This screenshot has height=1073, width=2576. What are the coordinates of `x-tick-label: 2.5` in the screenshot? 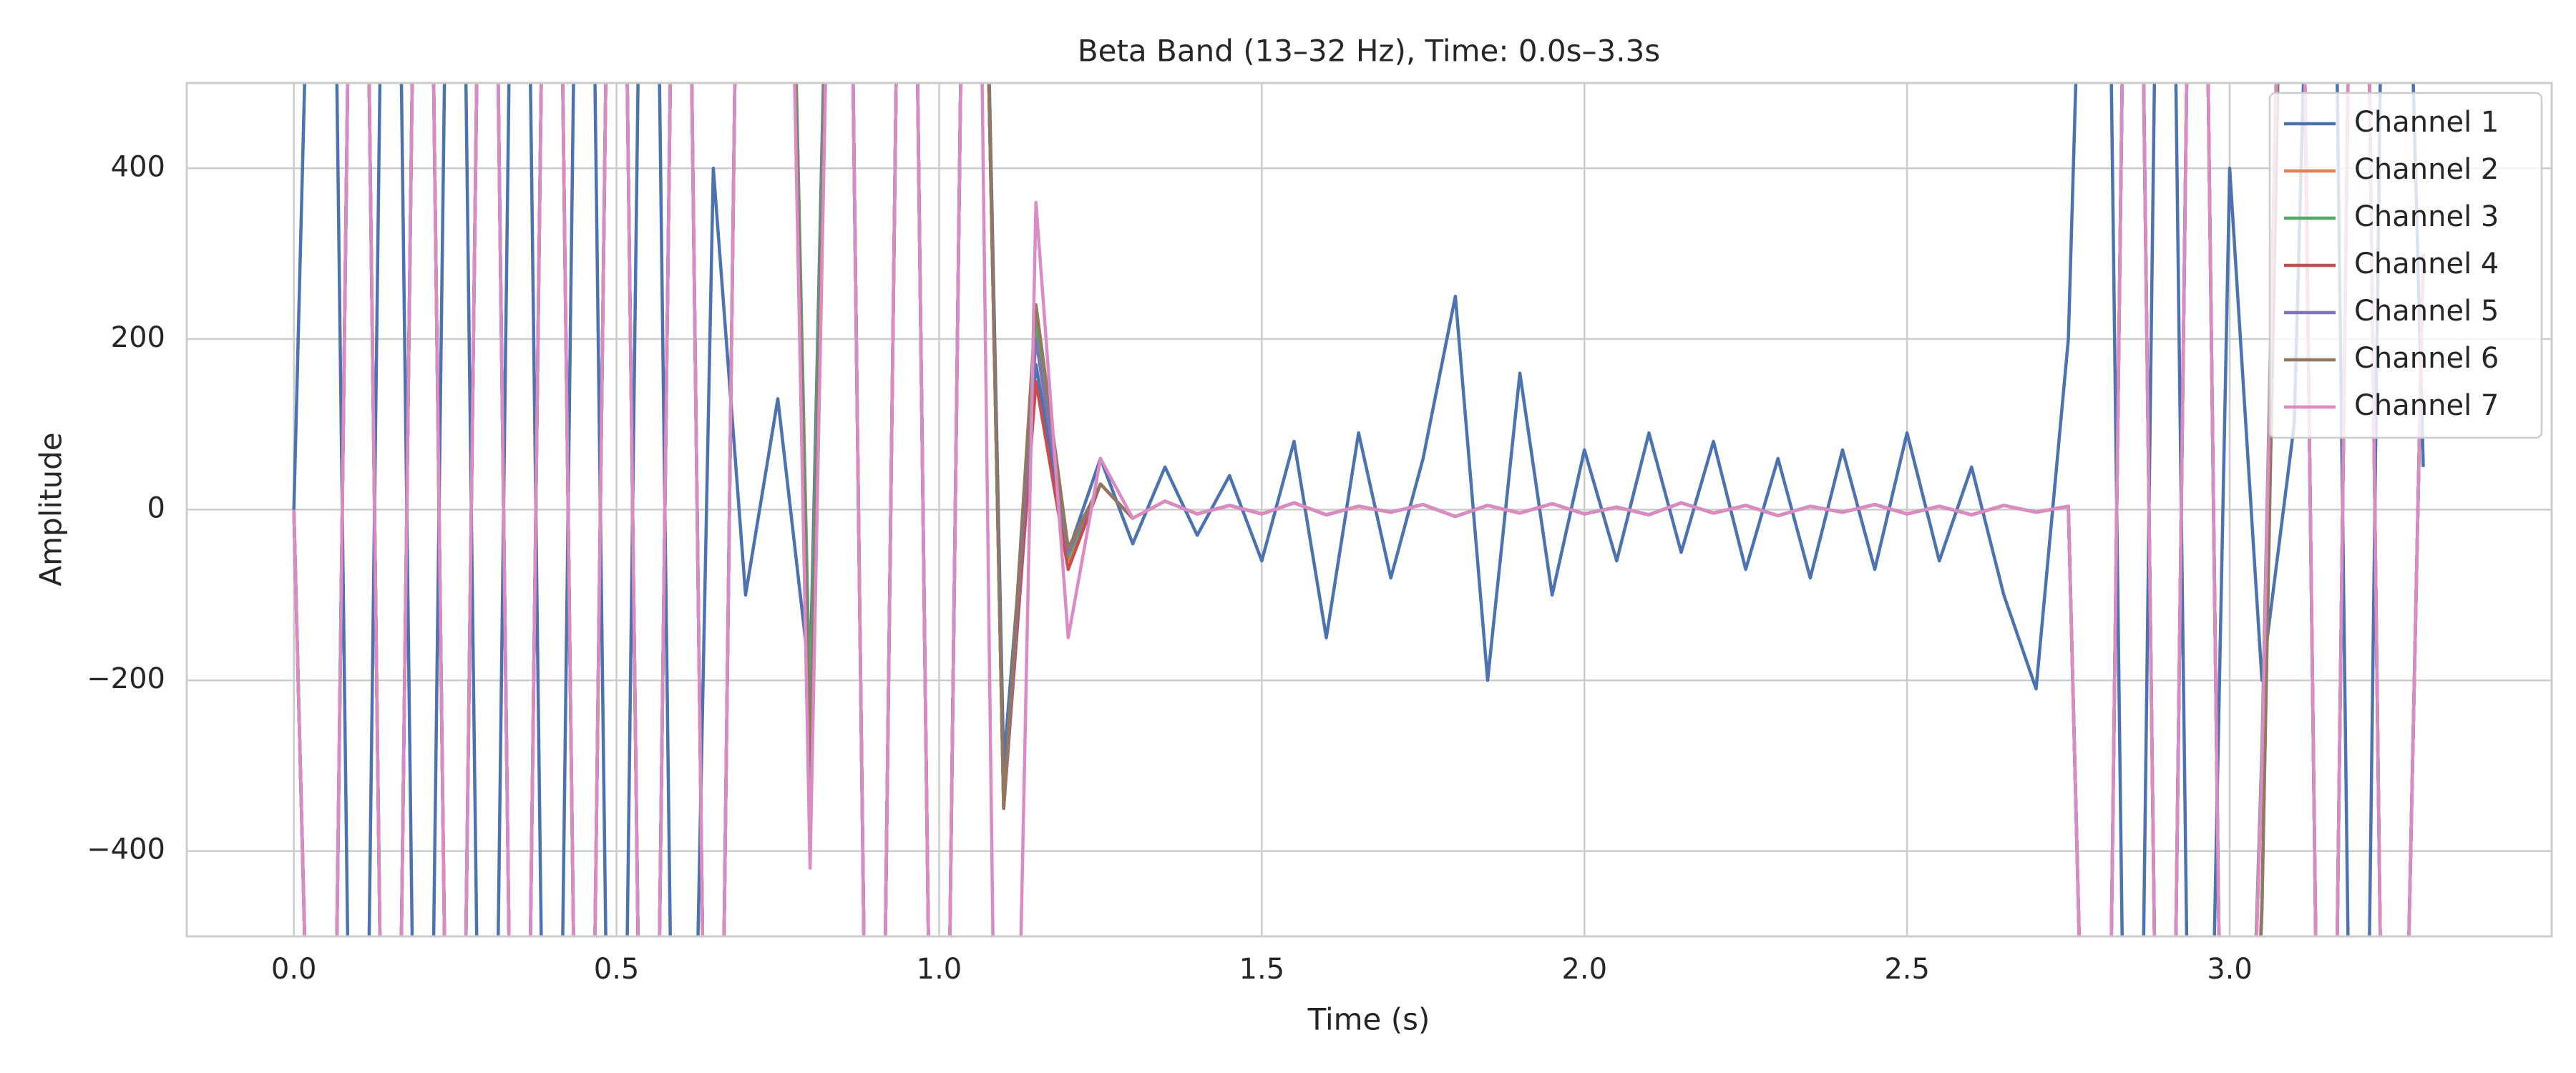 It's located at (1907, 969).